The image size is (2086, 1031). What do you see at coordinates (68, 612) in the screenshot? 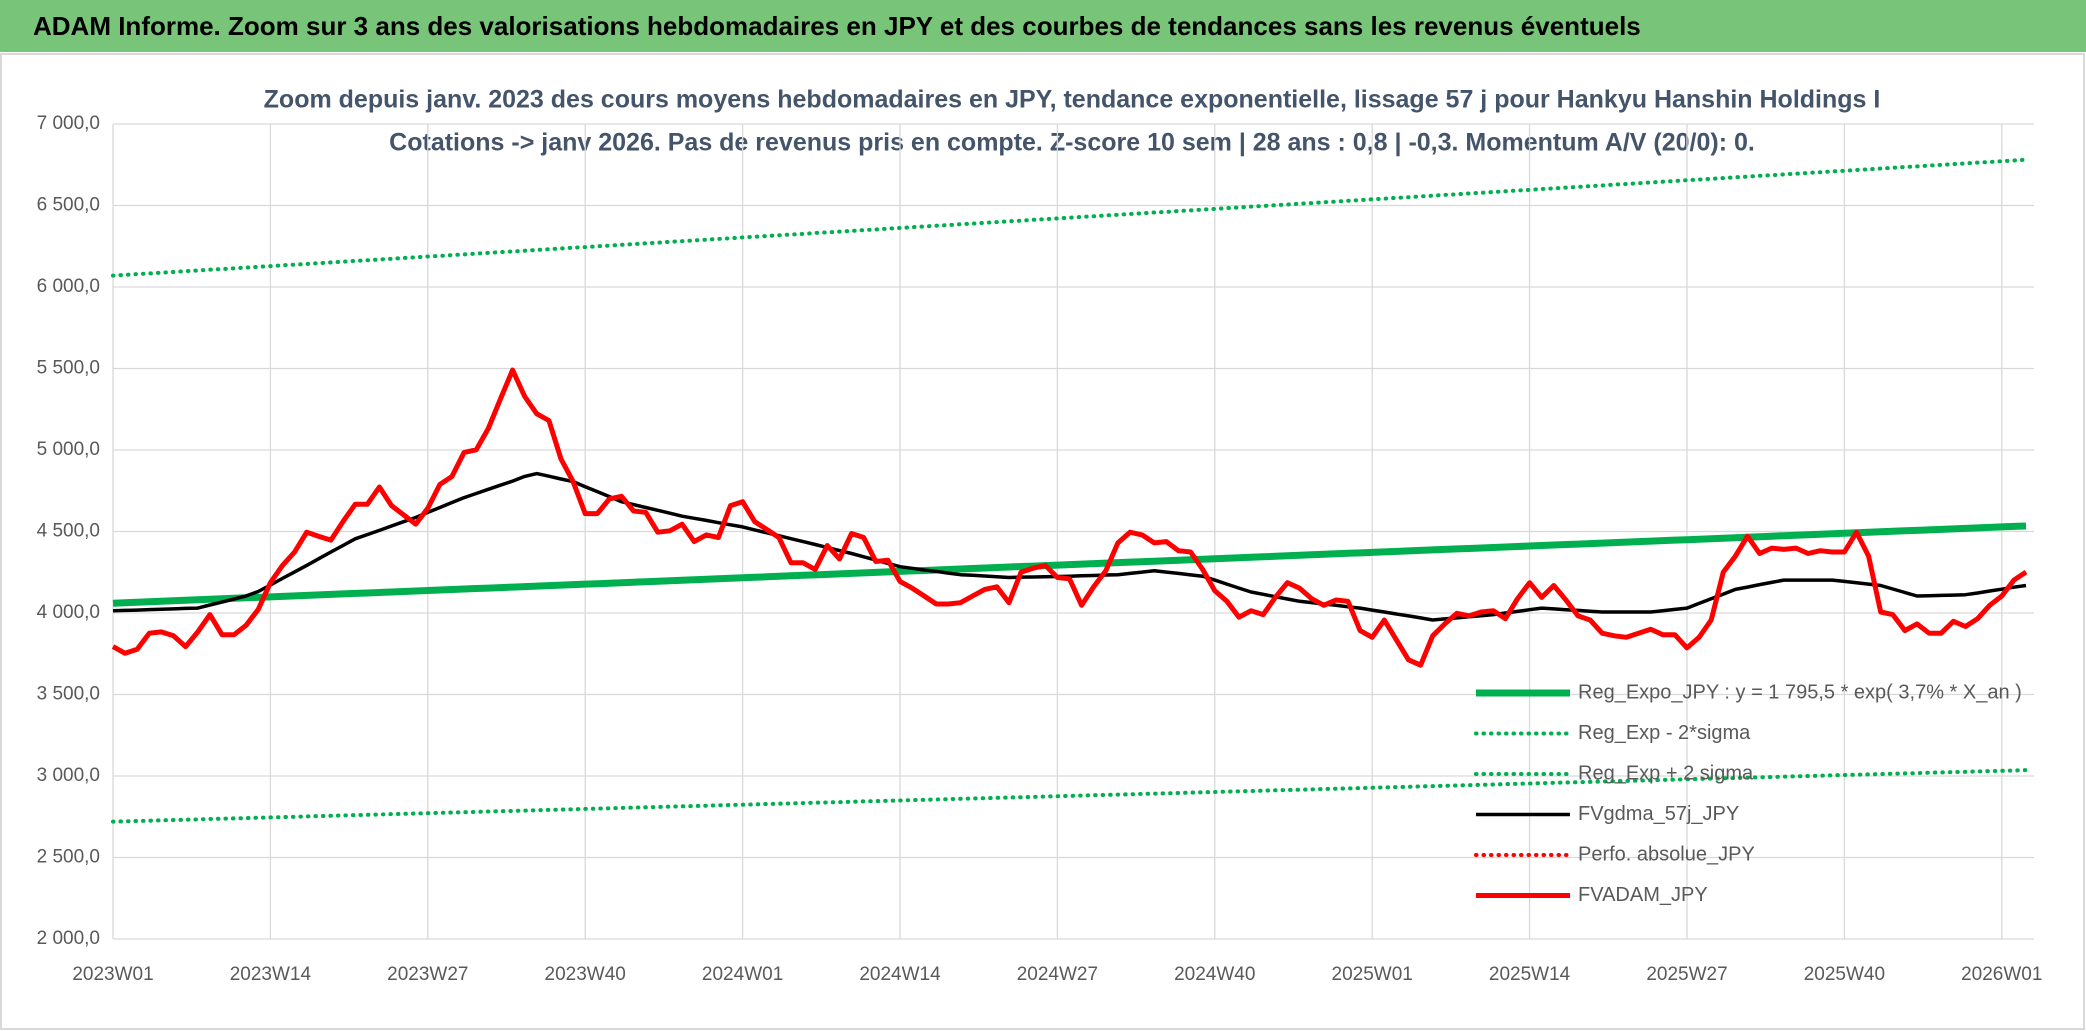
I see `y-tick-label: 4 000,0` at bounding box center [68, 612].